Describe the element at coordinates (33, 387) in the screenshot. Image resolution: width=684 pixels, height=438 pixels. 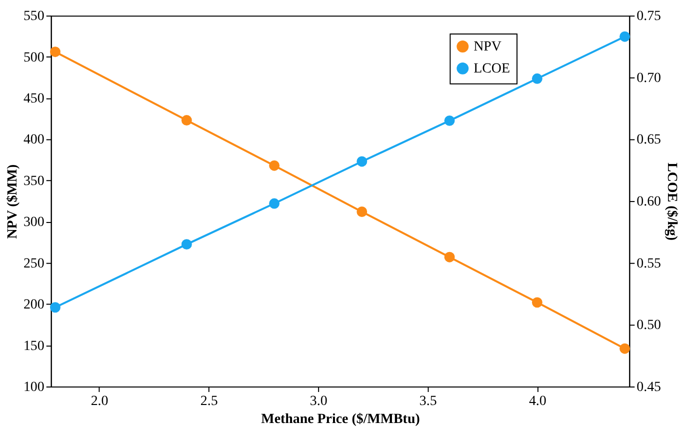
I see `y-tick-label: 100` at that location.